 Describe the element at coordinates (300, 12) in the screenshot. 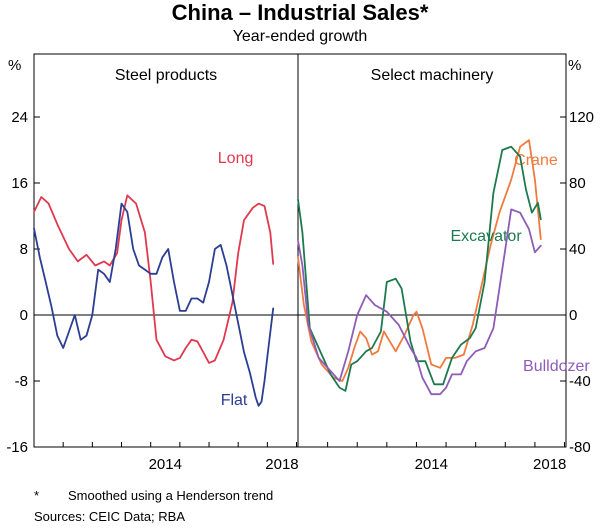

I see `chart-title: China – Industrial Sales*` at that location.